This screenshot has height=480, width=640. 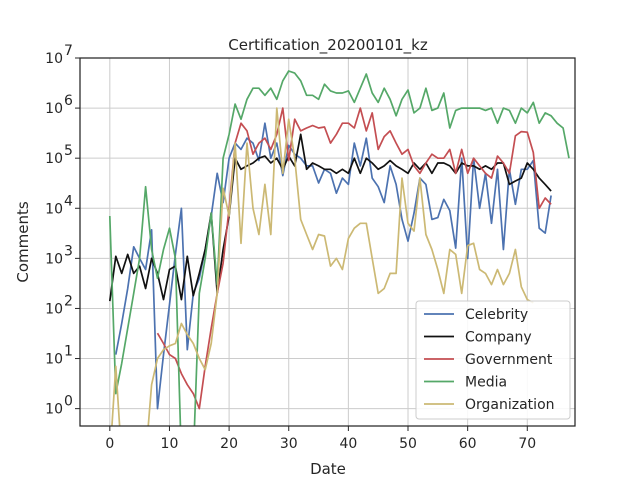 I want to click on y-tick-exponent: 6, so click(x=68, y=101).